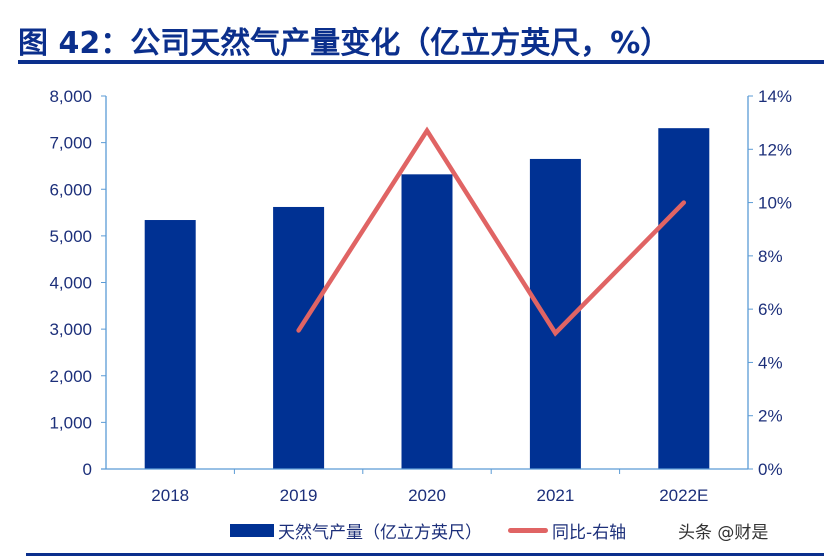 The height and width of the screenshot is (559, 824). I want to click on right-tick-label: 4%, so click(770, 362).